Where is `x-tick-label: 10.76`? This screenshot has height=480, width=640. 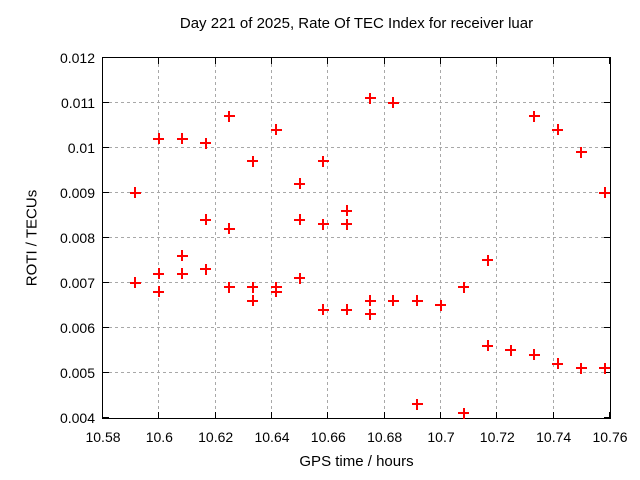 x-tick-label: 10.76 is located at coordinates (610, 437).